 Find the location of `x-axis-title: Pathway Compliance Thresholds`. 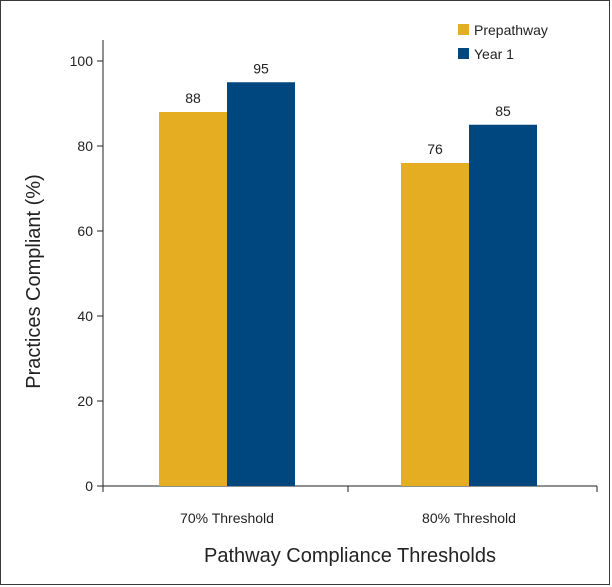

x-axis-title: Pathway Compliance Thresholds is located at coordinates (350, 556).